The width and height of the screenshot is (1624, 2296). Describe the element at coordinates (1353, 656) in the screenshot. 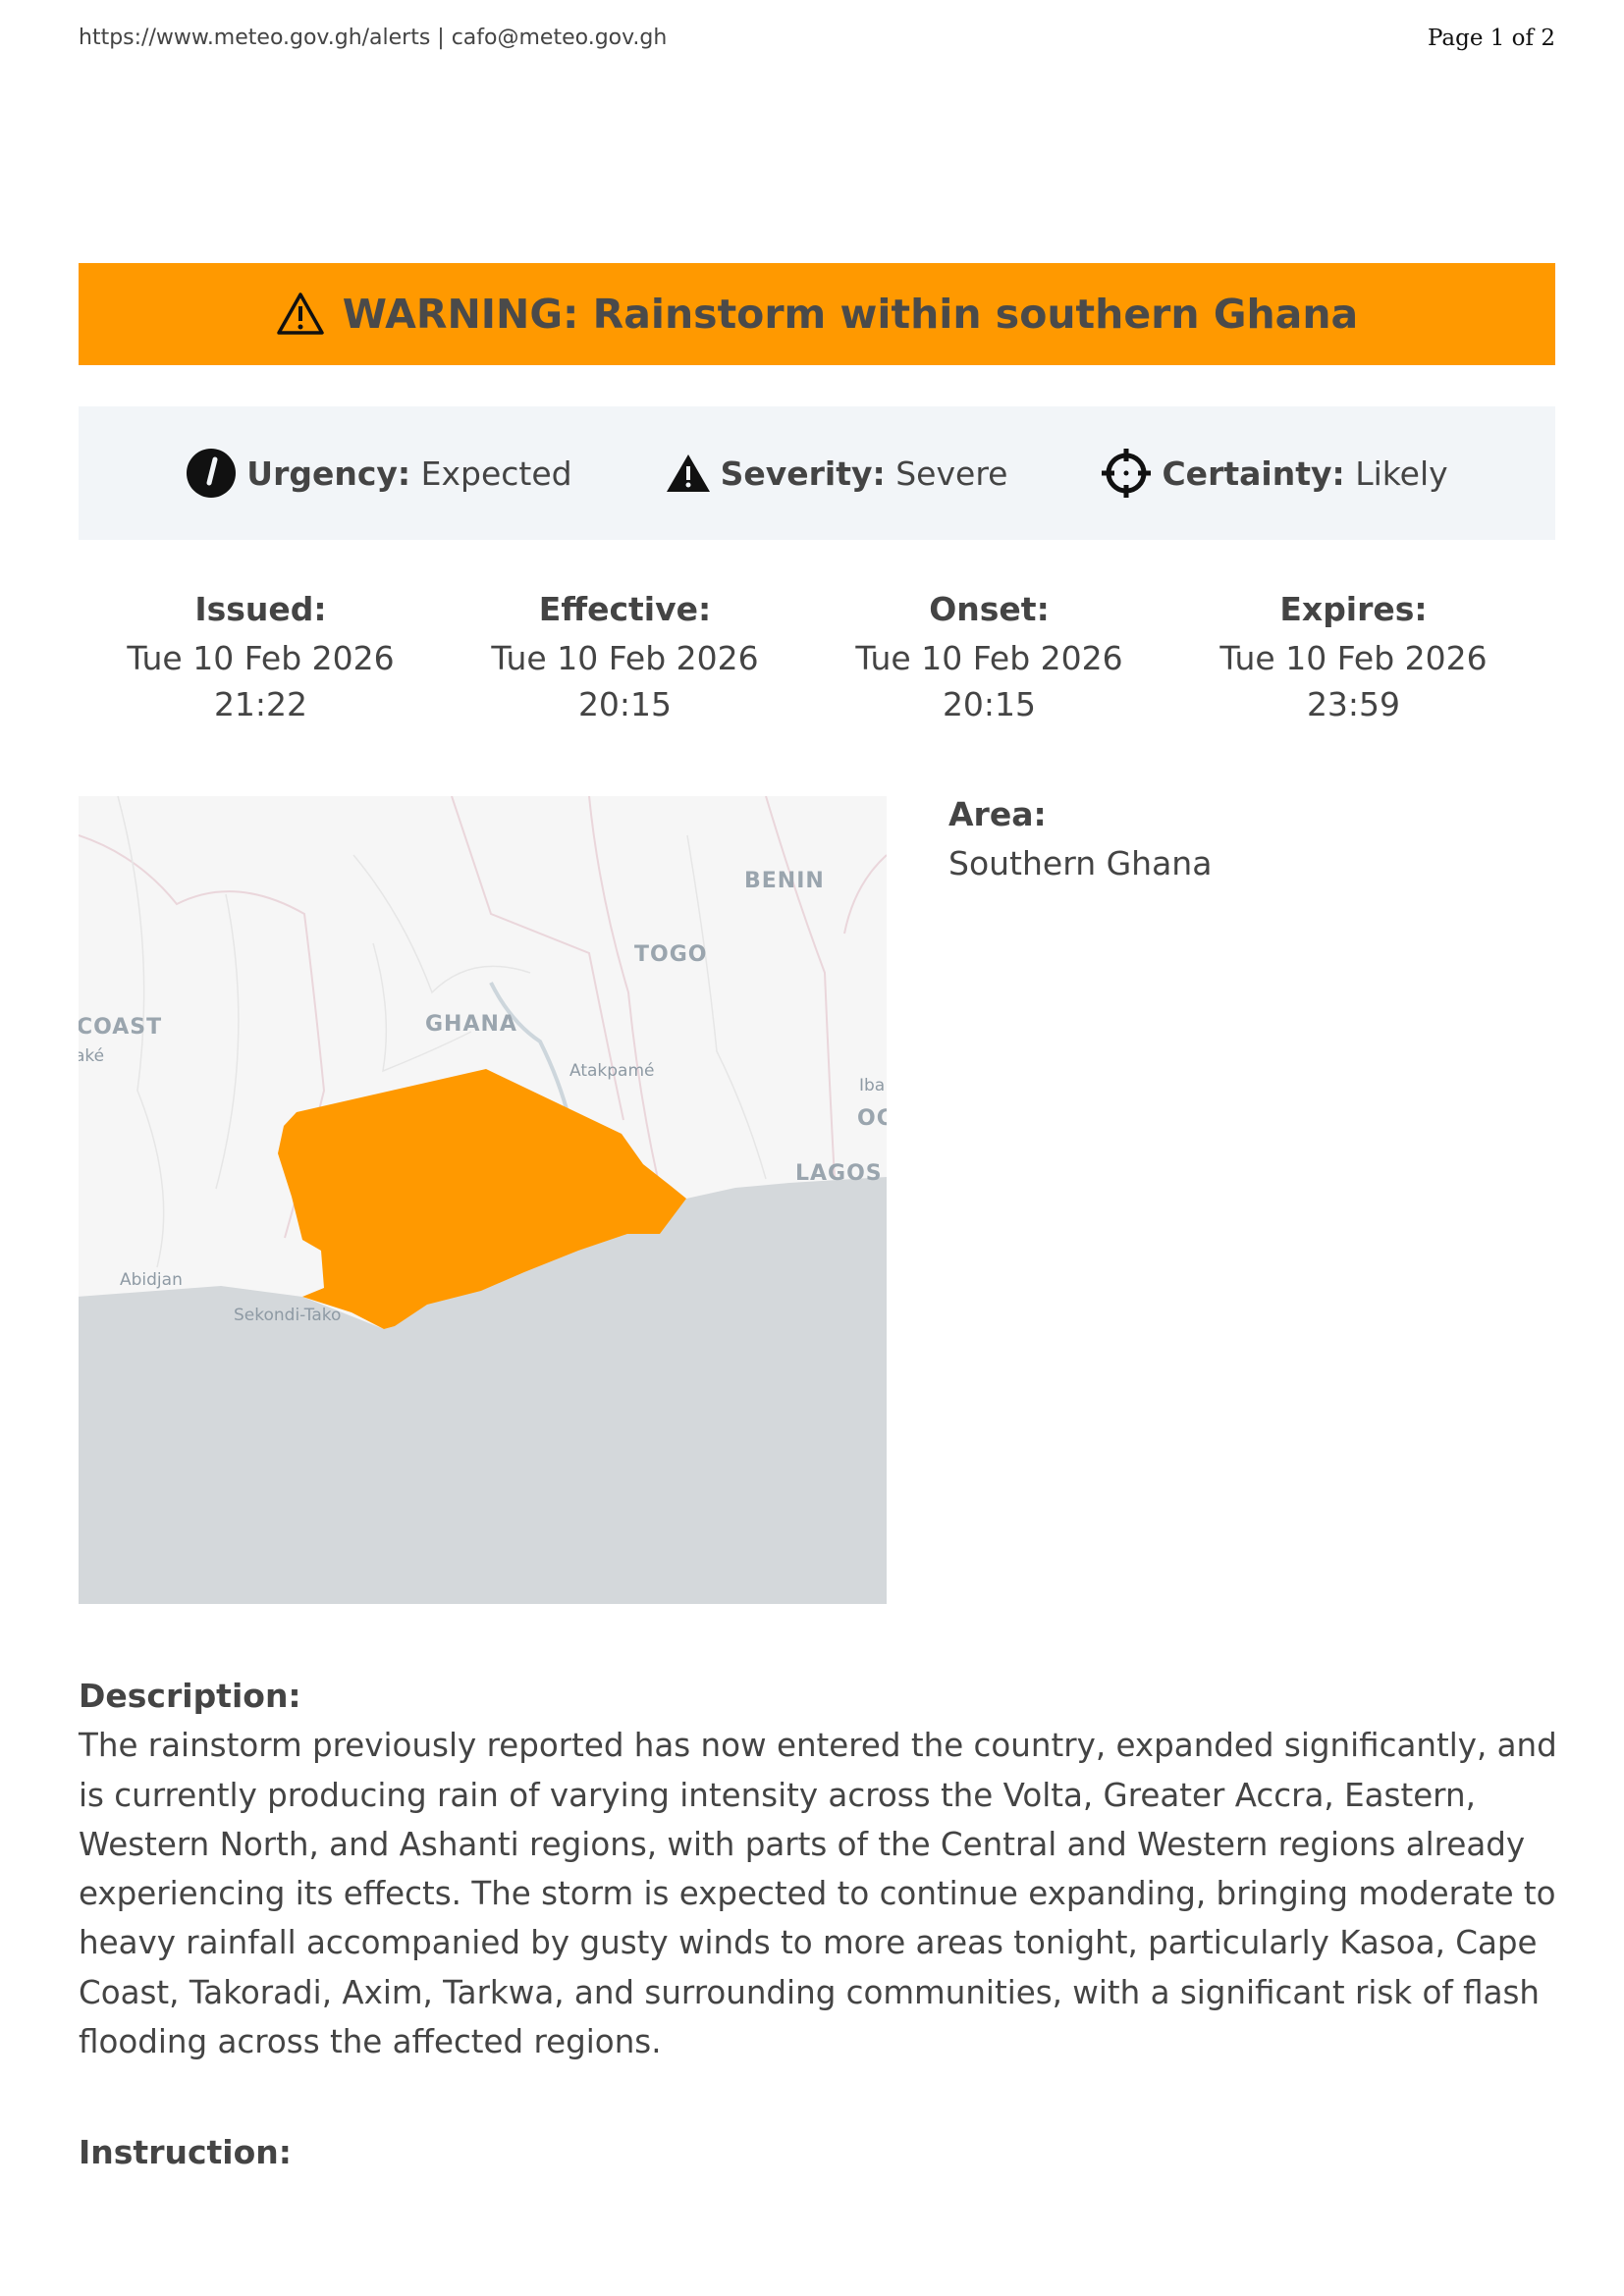

I see `expires: Expires: Tue 10 Feb 2026 23:59` at that location.